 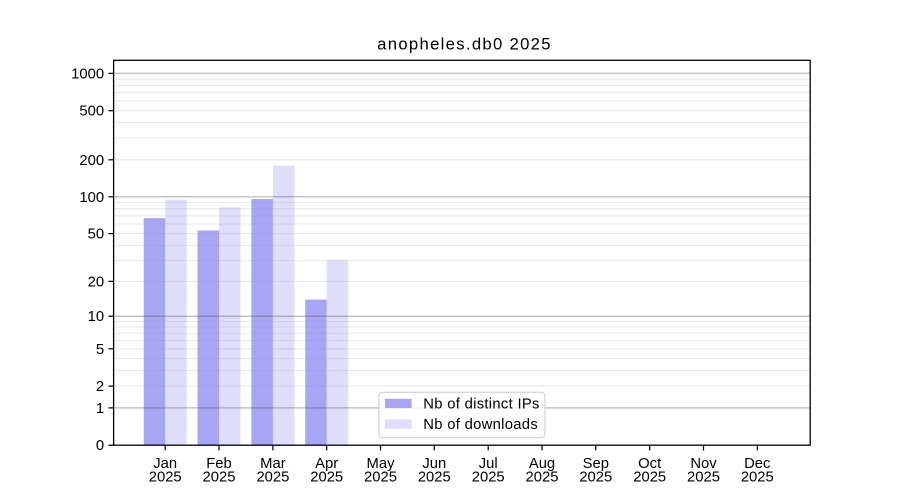 What do you see at coordinates (481, 404) in the screenshot?
I see `svg-text: Nb of distinct IPs` at bounding box center [481, 404].